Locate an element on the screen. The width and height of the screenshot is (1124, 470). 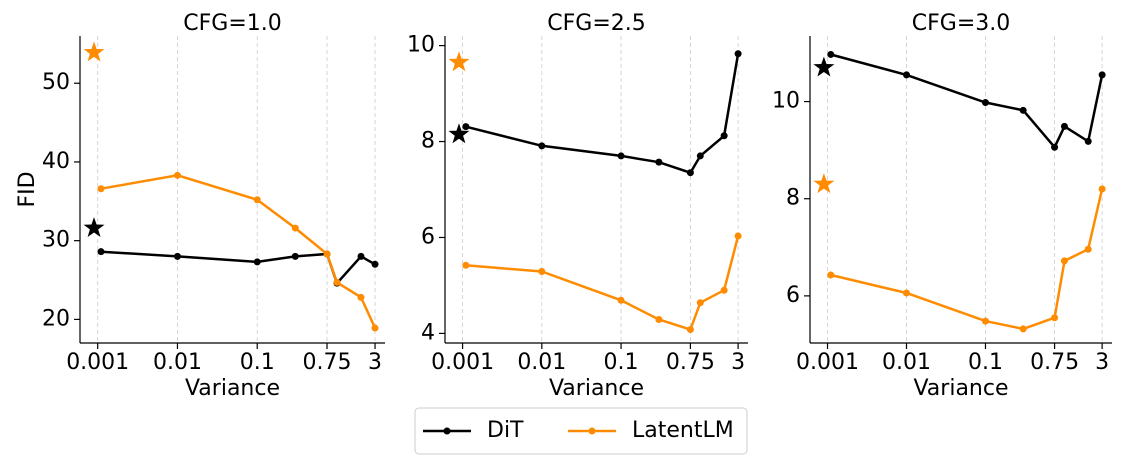
y-tick-label: 20 is located at coordinates (56, 318).